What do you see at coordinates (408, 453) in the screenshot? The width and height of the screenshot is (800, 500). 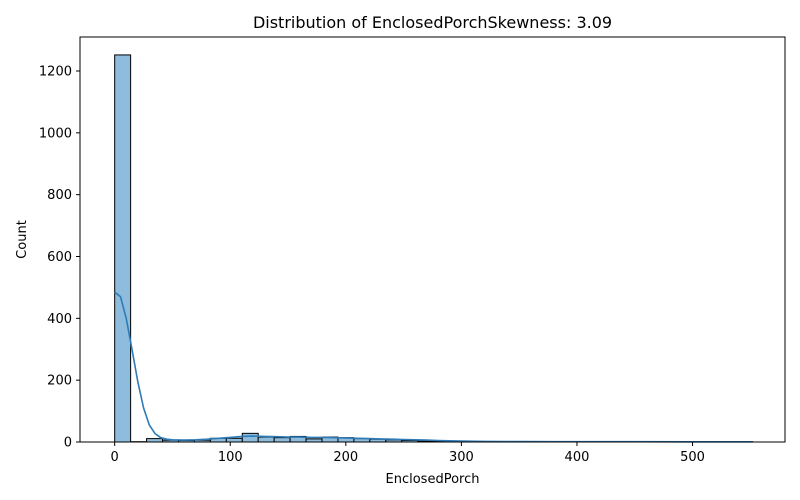 I see `x-axis: 0 100 200 300 400 500` at bounding box center [408, 453].